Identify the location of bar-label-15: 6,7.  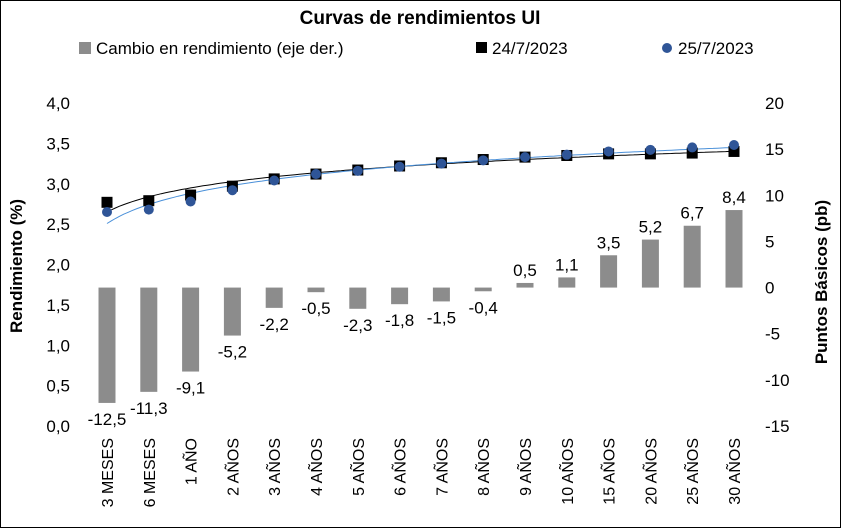
(692, 213).